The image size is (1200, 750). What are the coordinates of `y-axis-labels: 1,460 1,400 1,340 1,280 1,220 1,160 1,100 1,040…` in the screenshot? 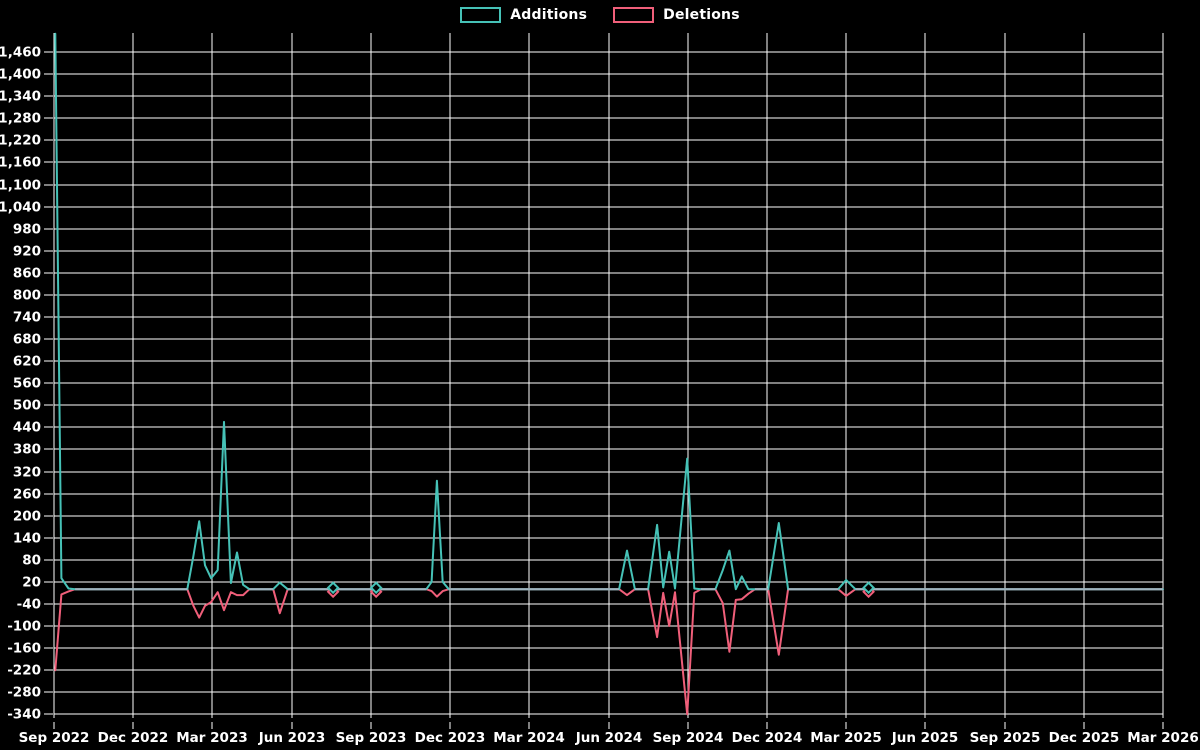 It's located at (20, 384).